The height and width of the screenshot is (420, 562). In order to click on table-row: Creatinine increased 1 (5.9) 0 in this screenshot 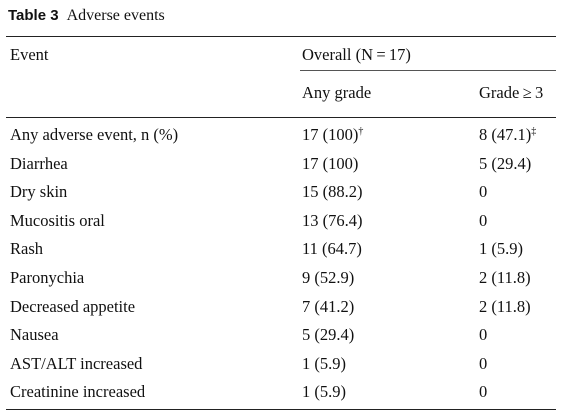, I will do `click(281, 395)`.